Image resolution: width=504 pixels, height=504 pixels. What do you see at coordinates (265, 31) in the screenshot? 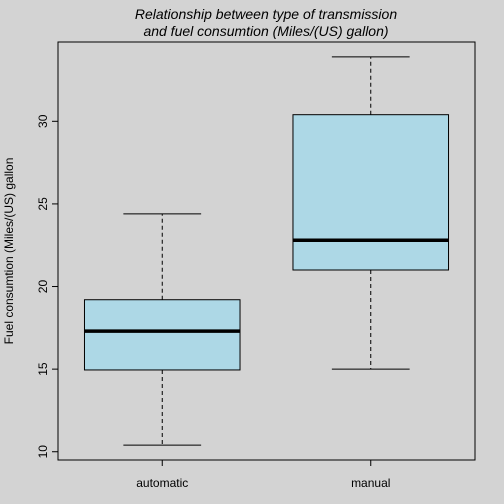
I see `chart-title-line-2: and fuel consumtion (Miles/(US) gallon)` at bounding box center [265, 31].